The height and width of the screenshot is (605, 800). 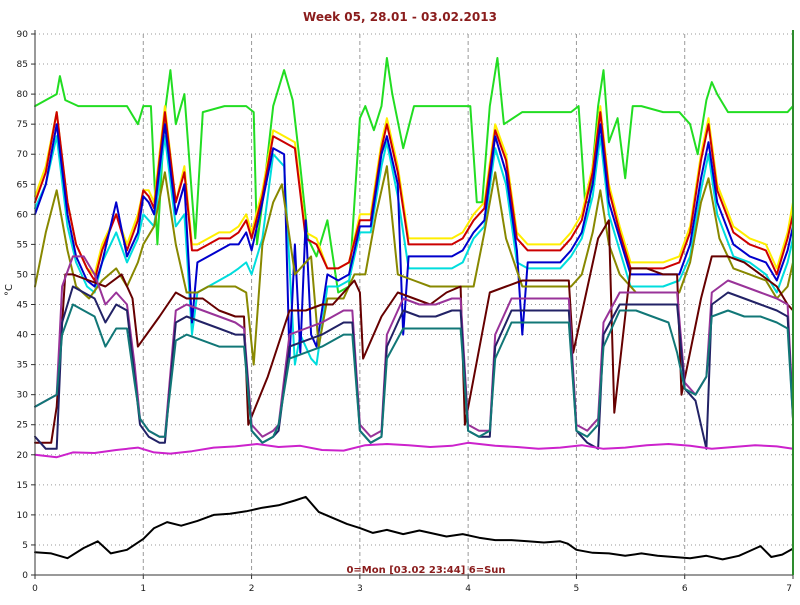 I want to click on x-tick-label: 7, so click(x=789, y=589).